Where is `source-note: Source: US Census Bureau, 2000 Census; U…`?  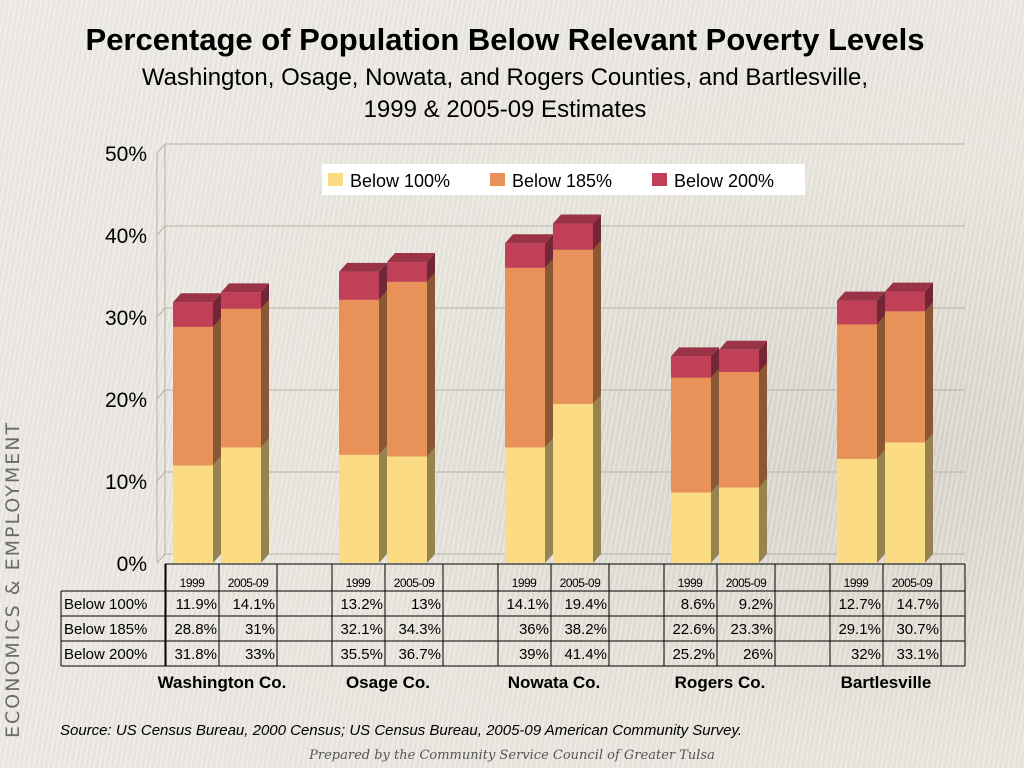
source-note: Source: US Census Bureau, 2000 Census; U… is located at coordinates (401, 730).